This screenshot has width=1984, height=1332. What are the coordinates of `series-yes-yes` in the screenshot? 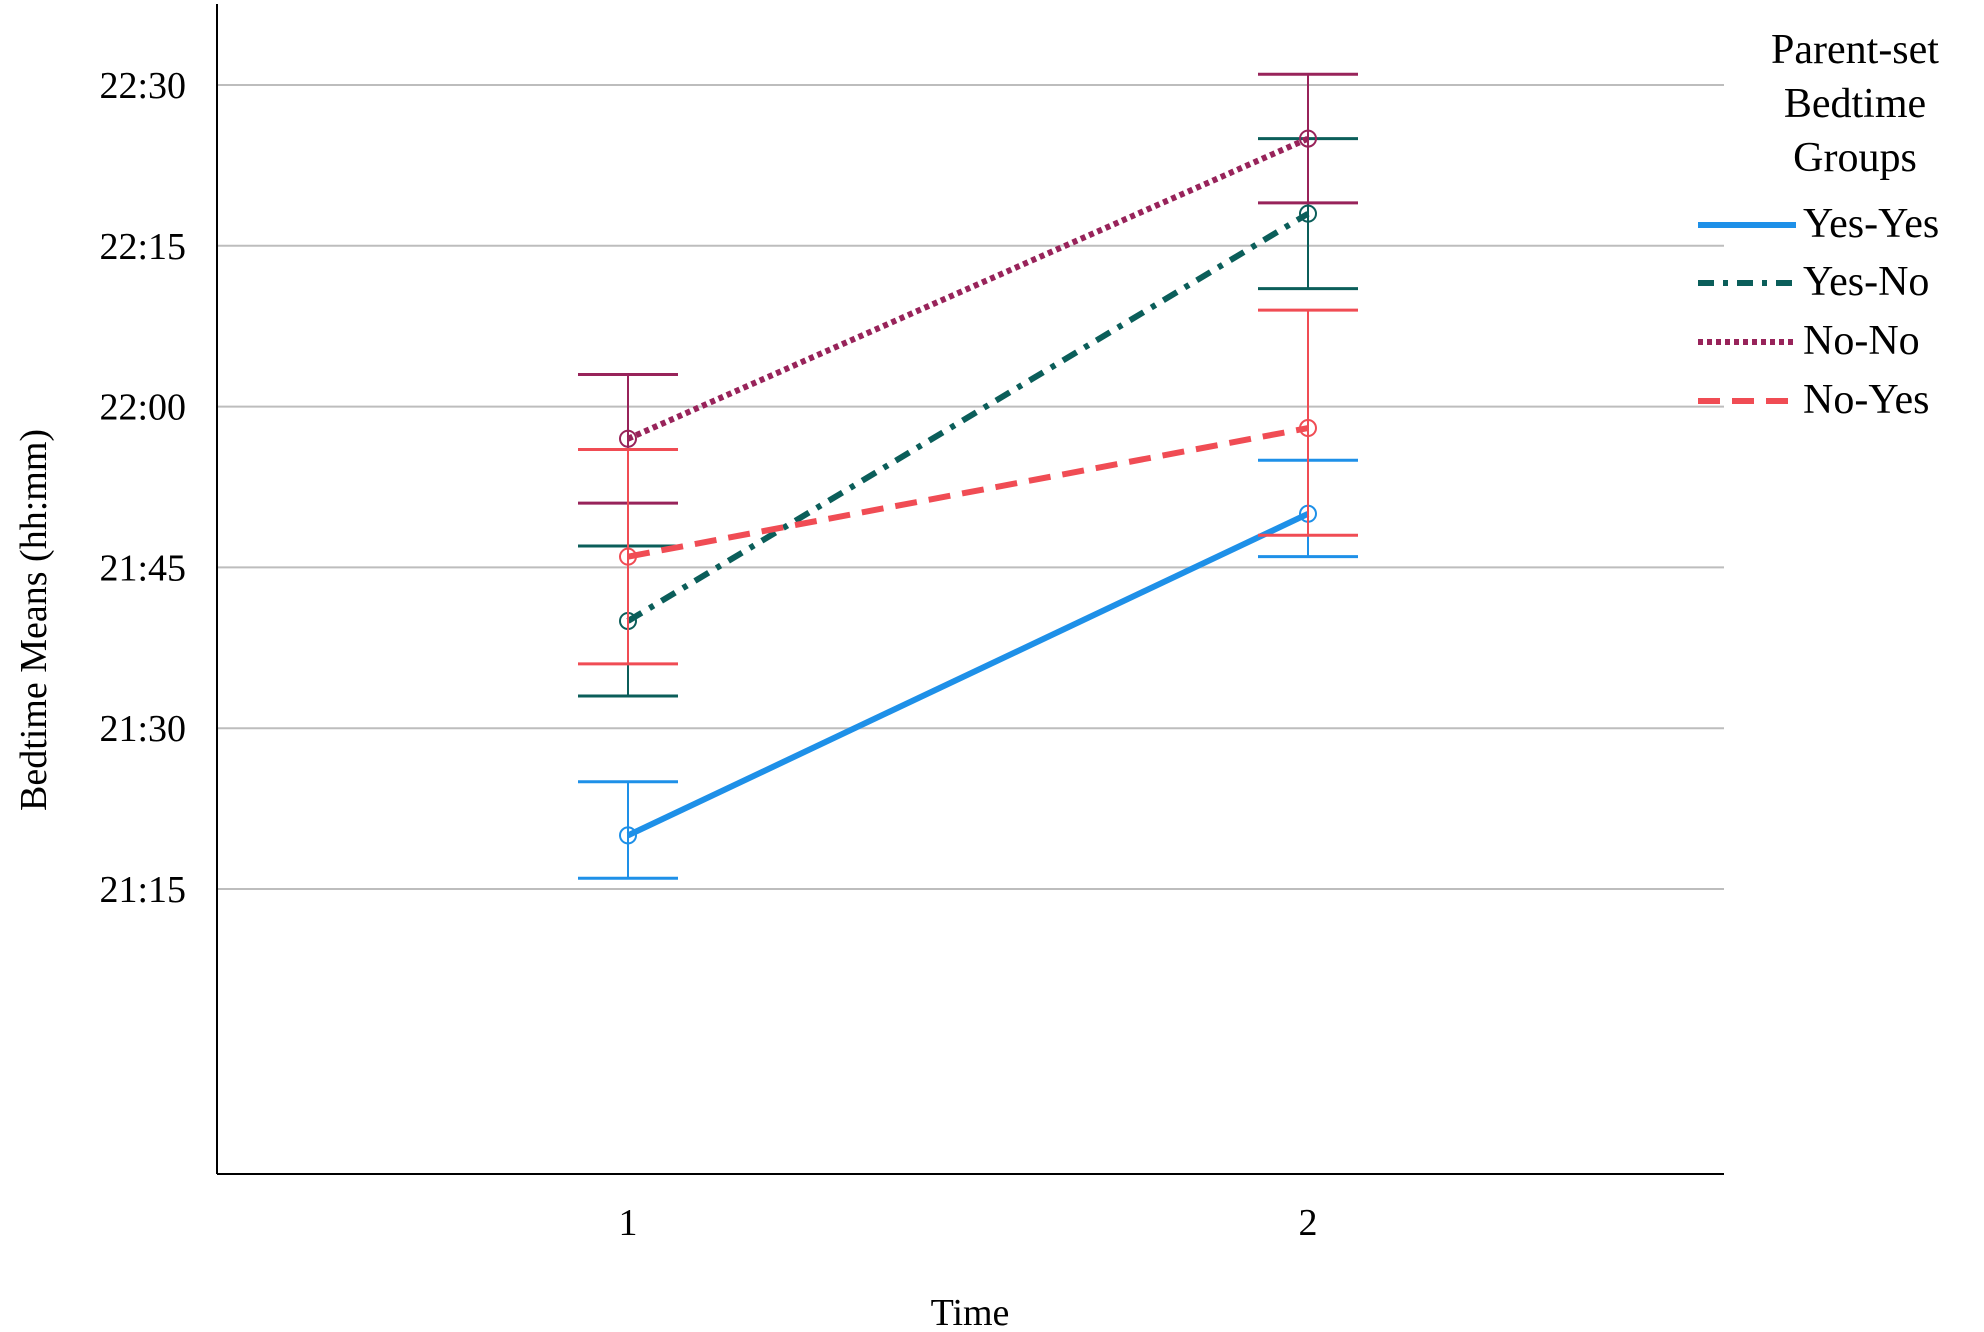 It's located at (968, 669).